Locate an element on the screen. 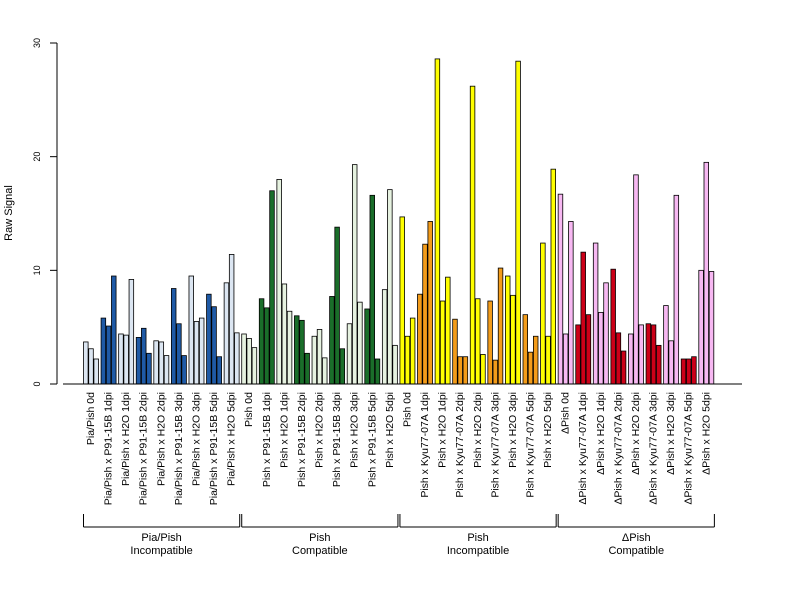 The width and height of the screenshot is (800, 600). x-tick-label: ΔPish x H2O 2dpi is located at coordinates (636, 433).